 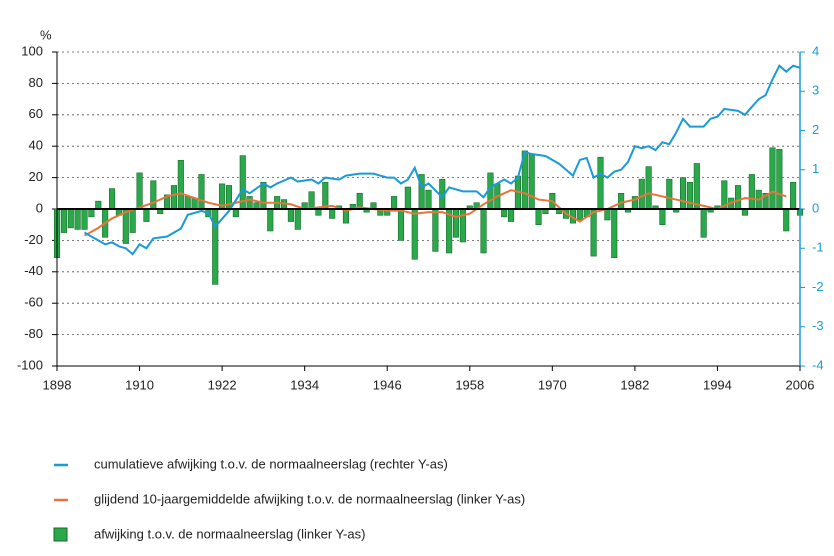 What do you see at coordinates (36, 176) in the screenshot?
I see `y-tick-label: 20` at bounding box center [36, 176].